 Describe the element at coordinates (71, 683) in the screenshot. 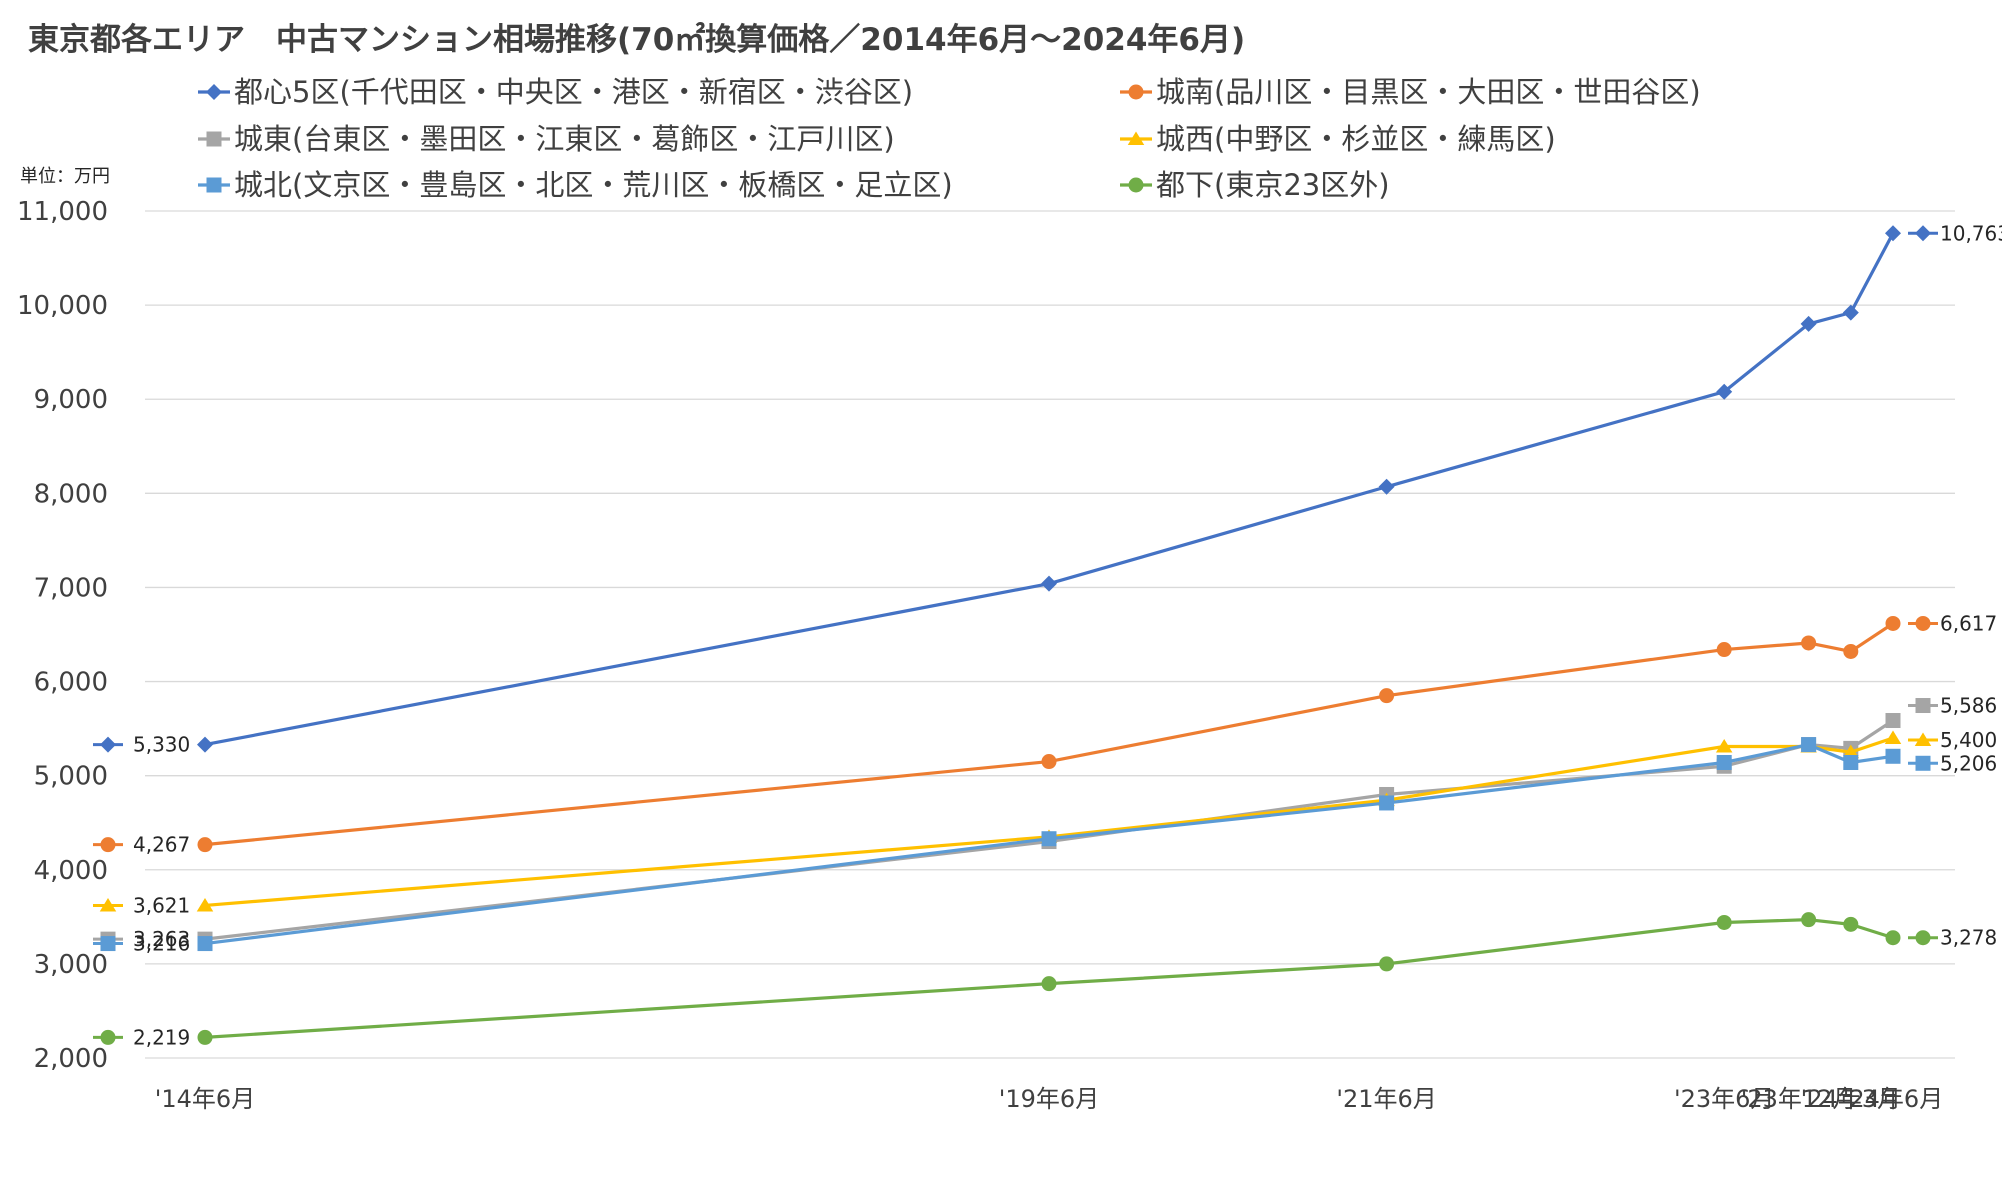

I see `y-tick-label: 6,000` at that location.